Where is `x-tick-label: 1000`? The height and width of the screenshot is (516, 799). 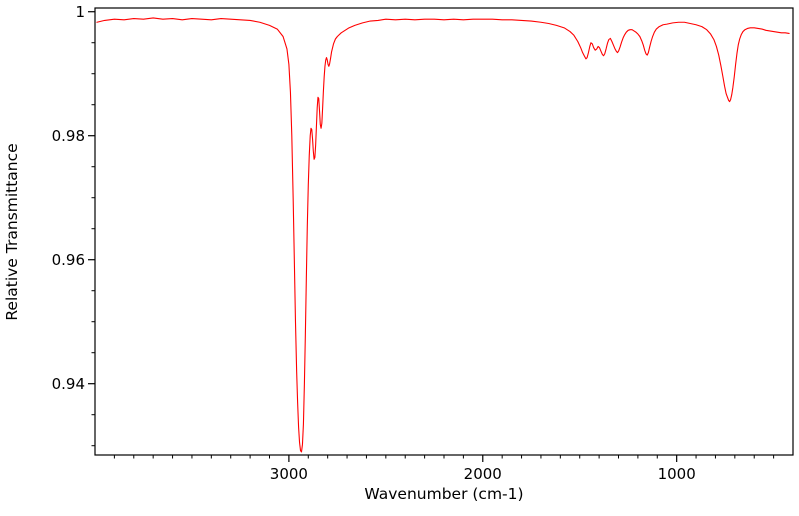 x-tick-label: 1000 is located at coordinates (677, 474).